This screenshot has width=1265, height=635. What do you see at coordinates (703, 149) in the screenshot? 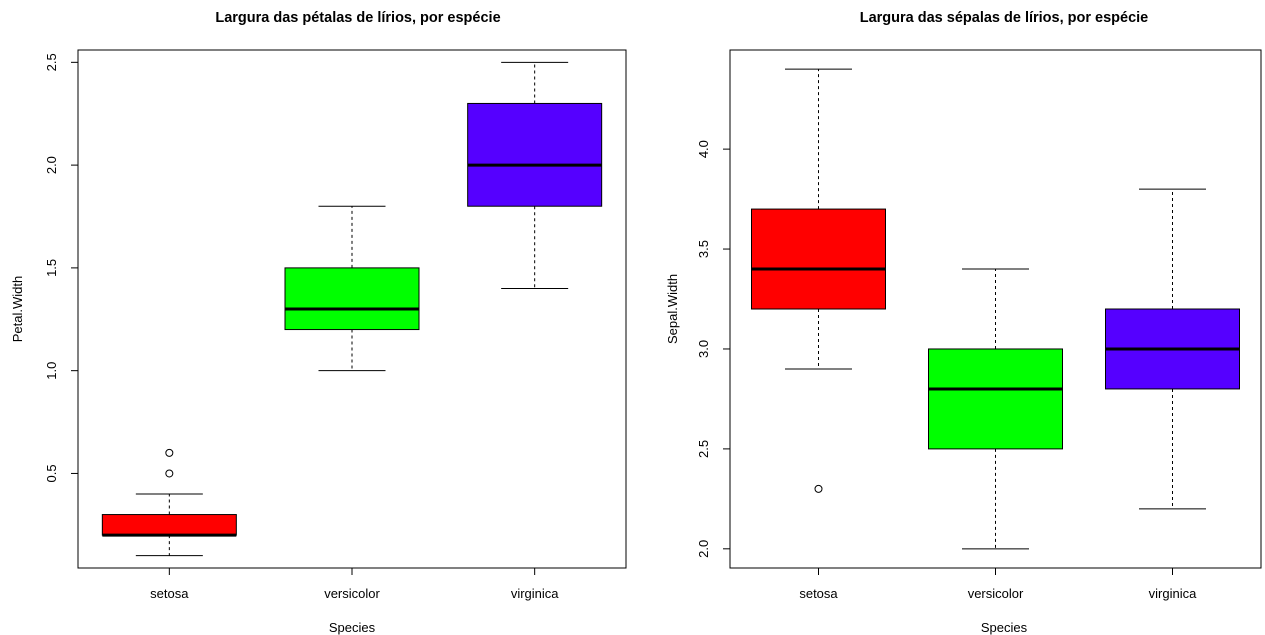
I see `y-tick-label: 4.0` at bounding box center [703, 149].